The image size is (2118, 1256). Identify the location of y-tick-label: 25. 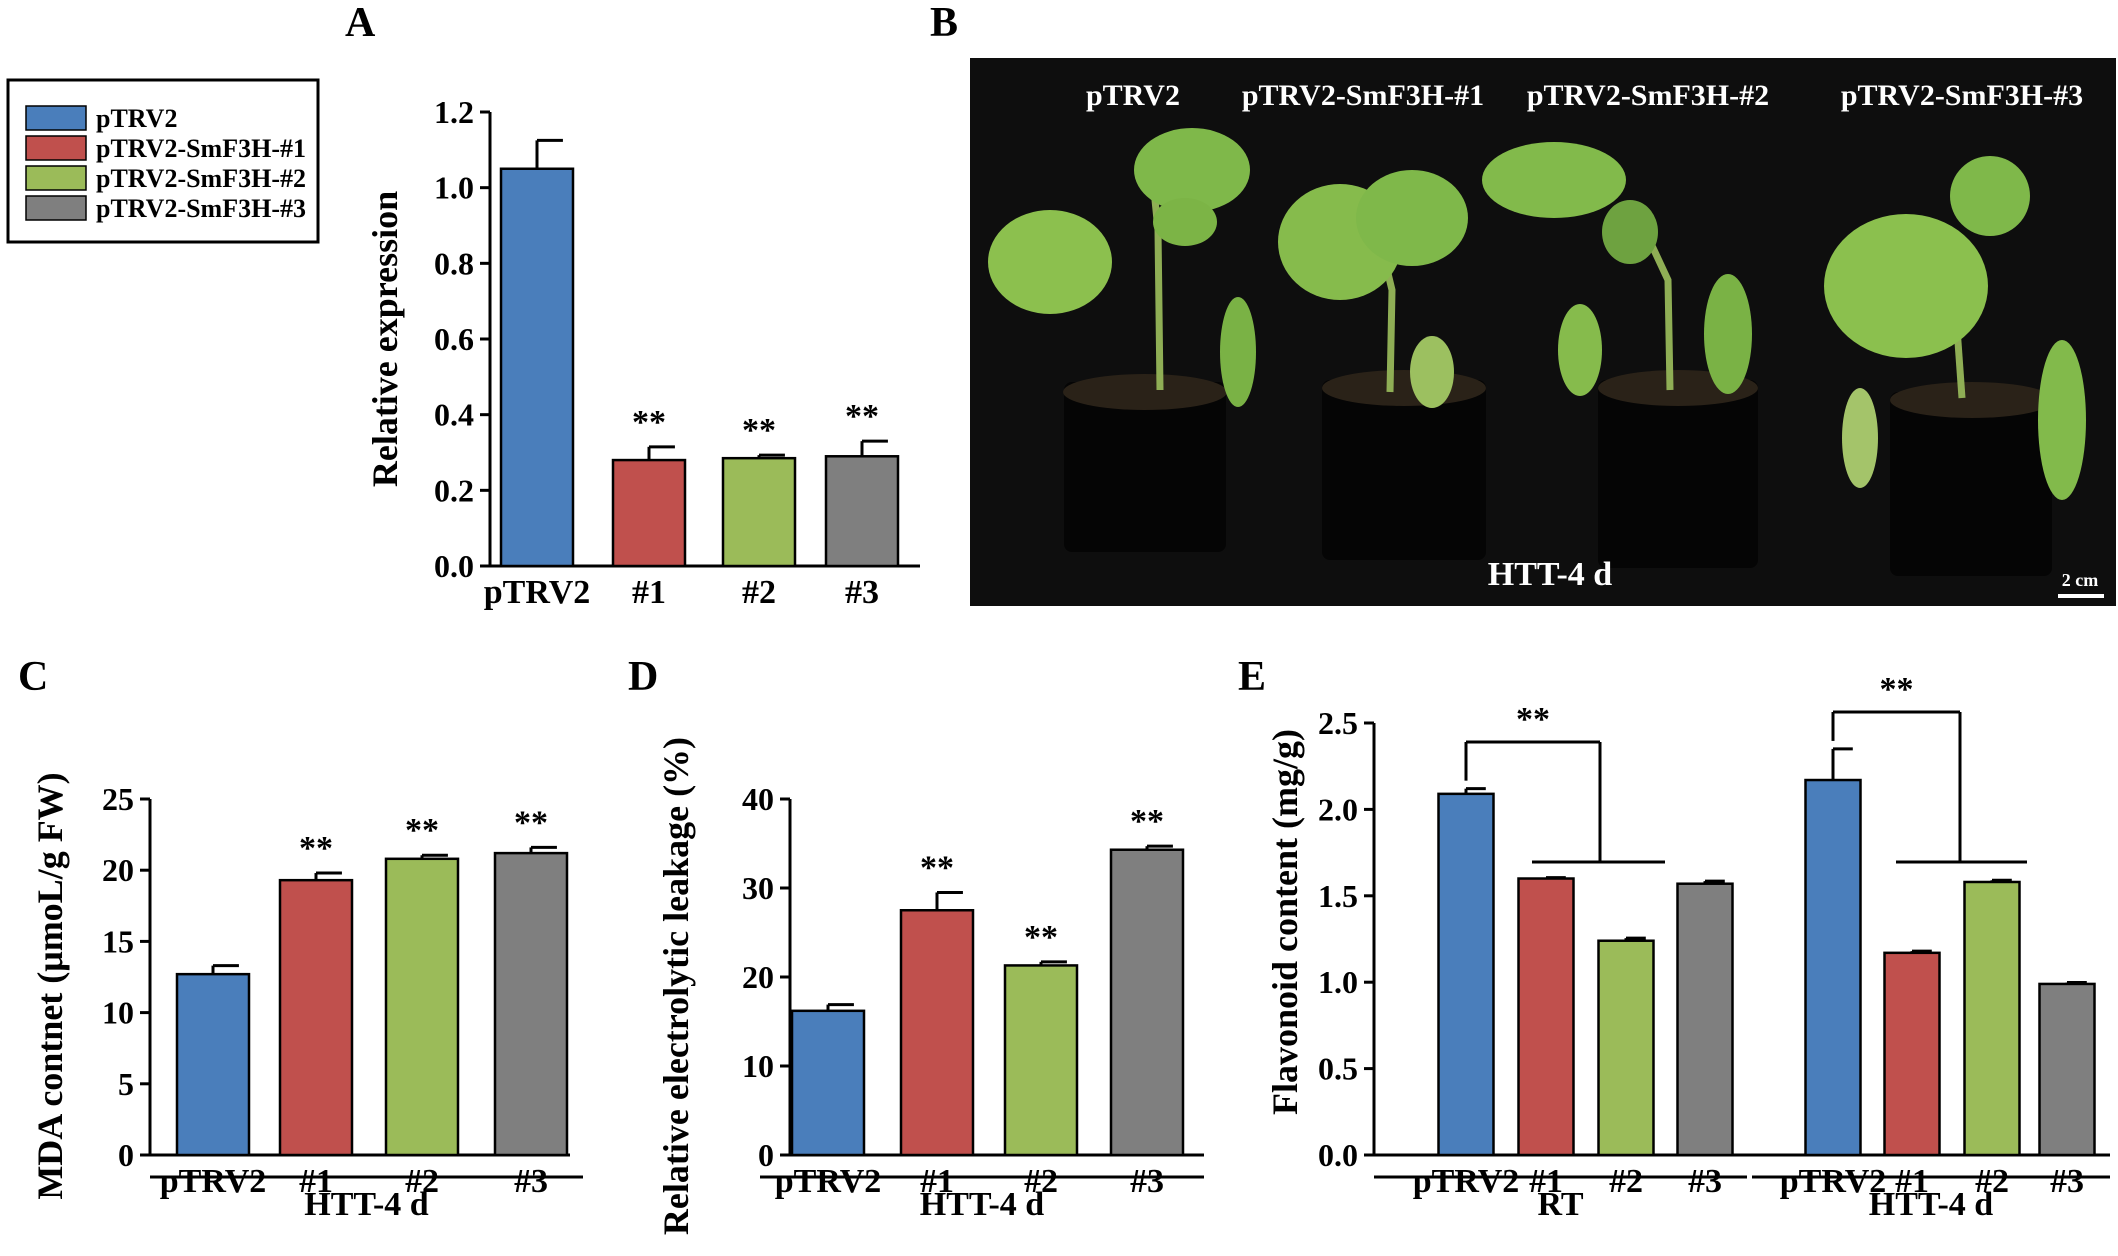
(118, 799).